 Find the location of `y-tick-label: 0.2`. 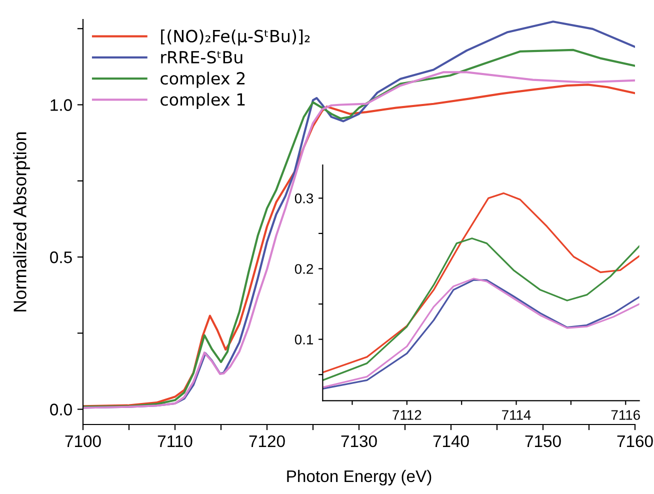

y-tick-label: 0.2 is located at coordinates (303, 269).